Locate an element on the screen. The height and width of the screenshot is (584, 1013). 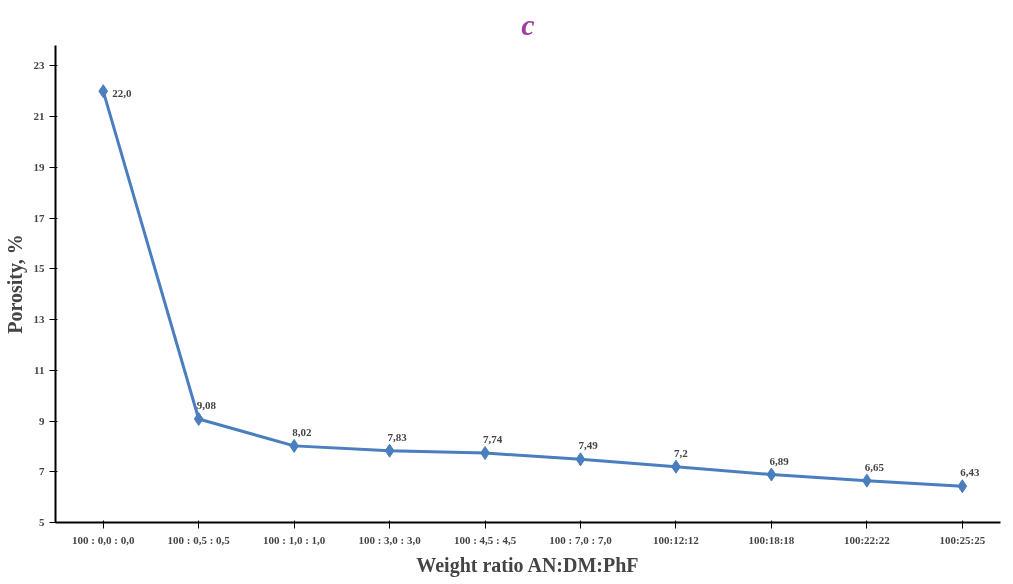
x-tick-label: 100 : 0,0 : 0,0 is located at coordinates (103, 539).